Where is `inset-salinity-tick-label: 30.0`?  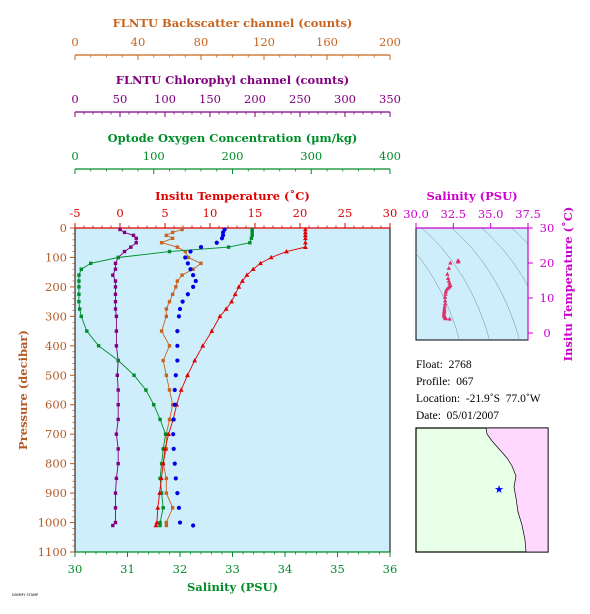 inset-salinity-tick-label: 30.0 is located at coordinates (416, 214).